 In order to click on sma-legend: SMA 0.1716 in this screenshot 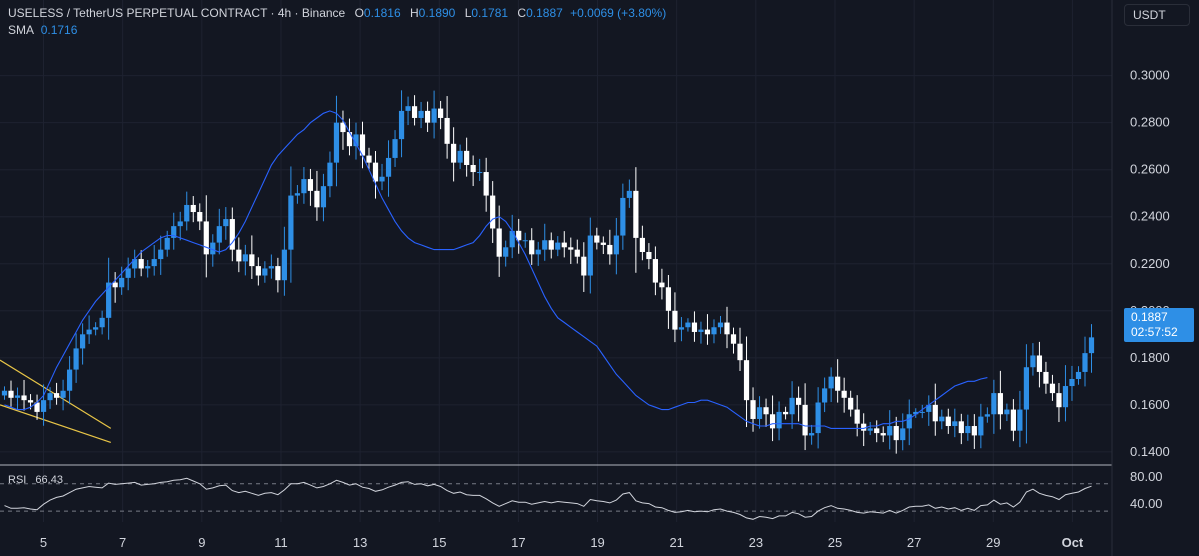, I will do `click(42, 30)`.